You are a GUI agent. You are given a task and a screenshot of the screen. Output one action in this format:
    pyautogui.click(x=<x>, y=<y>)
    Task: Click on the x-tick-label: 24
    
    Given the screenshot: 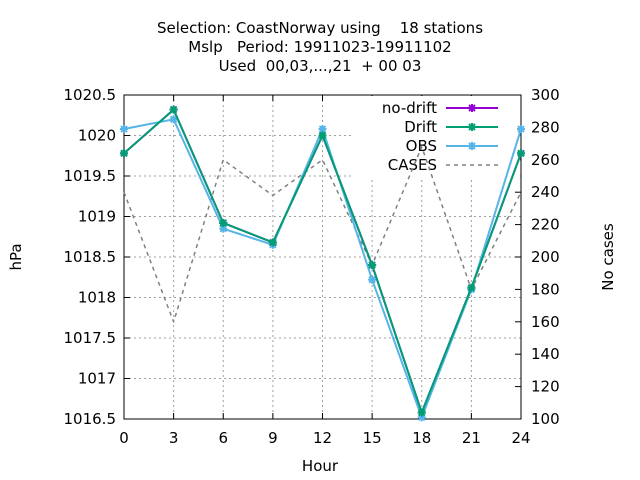 What is the action you would take?
    pyautogui.click(x=520, y=438)
    